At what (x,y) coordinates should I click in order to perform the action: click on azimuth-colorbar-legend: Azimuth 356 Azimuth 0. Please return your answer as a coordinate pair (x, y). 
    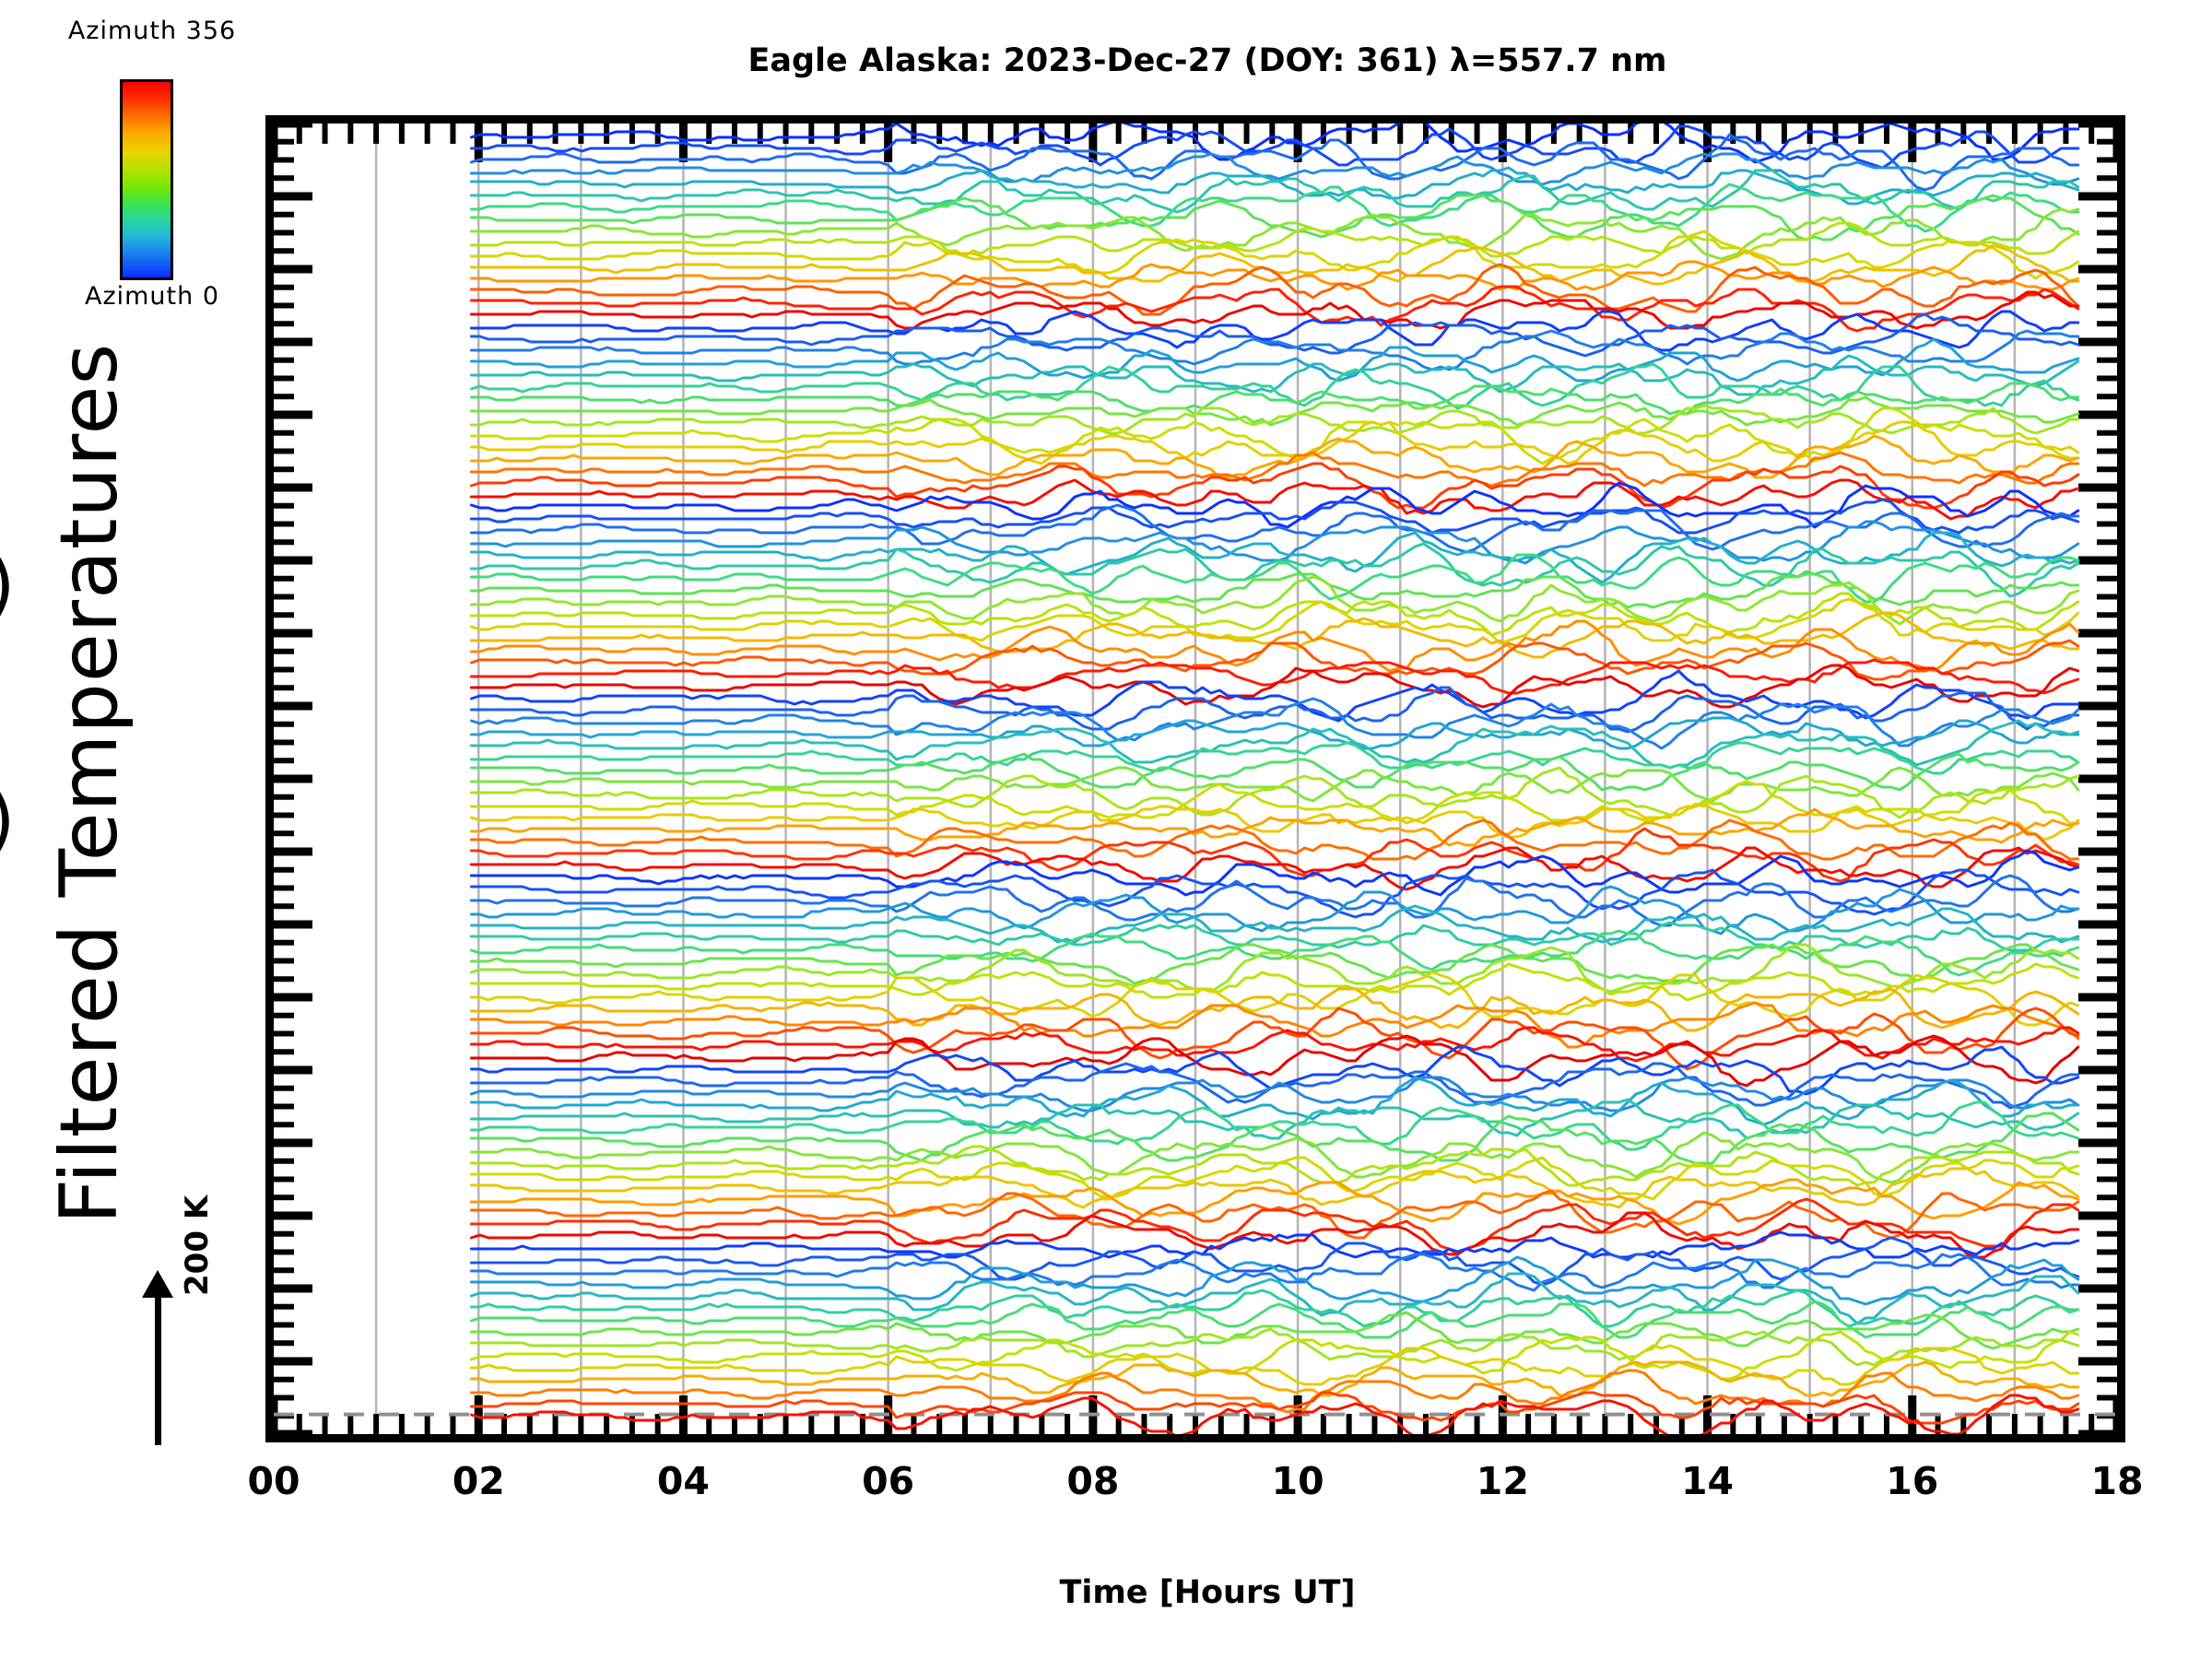
    Looking at the image, I should click on (175, 169).